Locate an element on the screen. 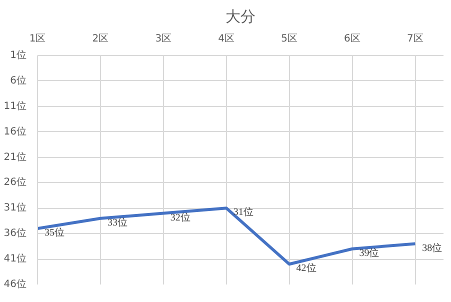 The image size is (451, 302). x-tick-label: 5区 is located at coordinates (289, 39).